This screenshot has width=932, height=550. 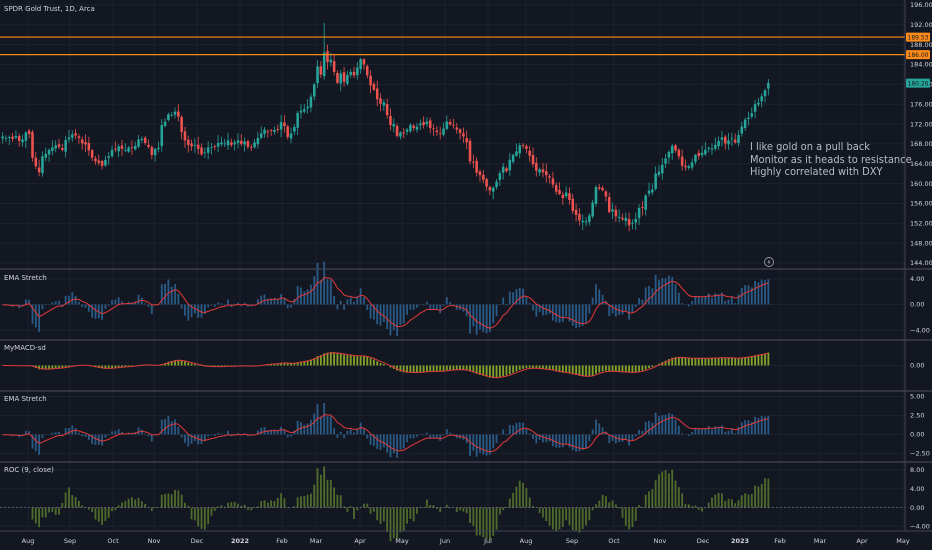 What do you see at coordinates (386, 365) in the screenshot?
I see `mymacd-sd` at bounding box center [386, 365].